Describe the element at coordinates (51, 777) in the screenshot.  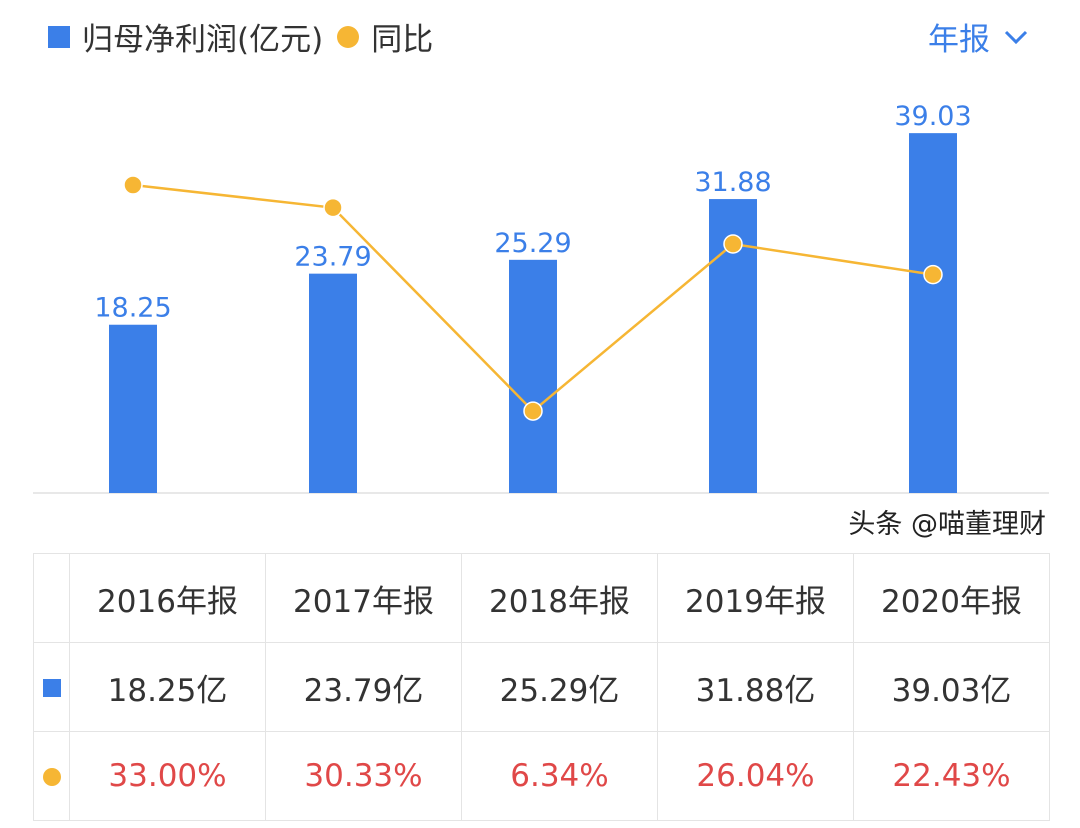
I see `line-marker` at that location.